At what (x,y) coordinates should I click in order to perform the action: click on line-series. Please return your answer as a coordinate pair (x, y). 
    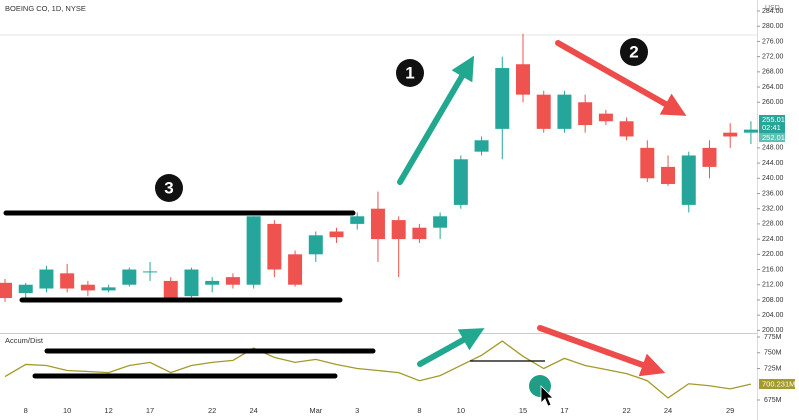
    Looking at the image, I should click on (378, 369).